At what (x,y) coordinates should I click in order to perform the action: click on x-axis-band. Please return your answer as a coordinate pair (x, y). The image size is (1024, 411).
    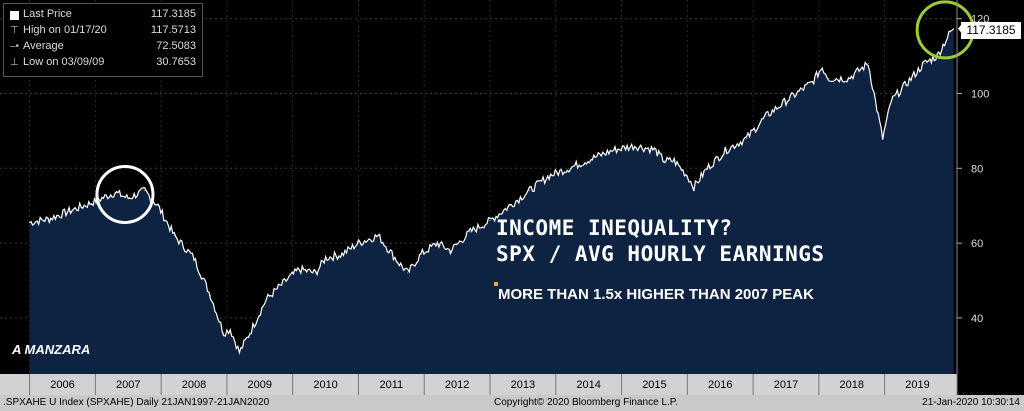
    Looking at the image, I should click on (478, 384).